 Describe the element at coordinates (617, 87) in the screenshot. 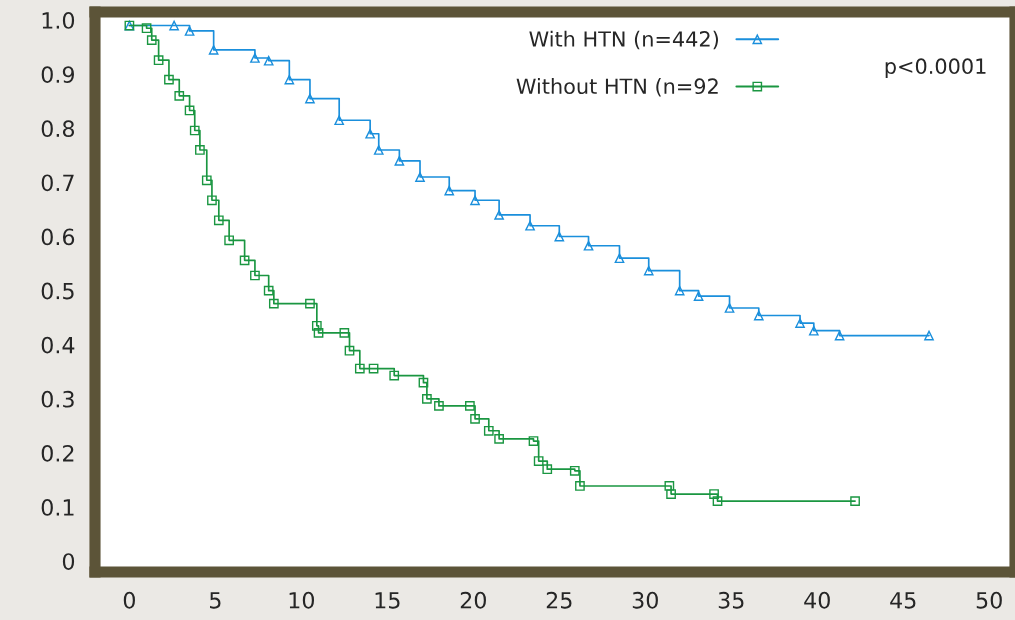

I see `legend-label: Without HTN (n=92` at that location.